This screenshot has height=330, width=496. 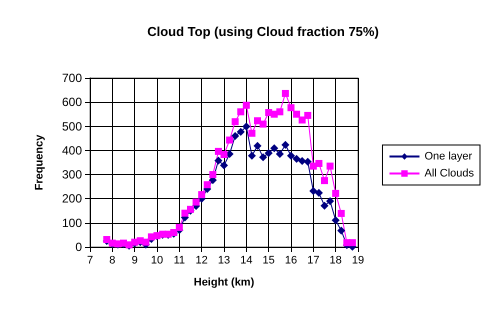 What do you see at coordinates (180, 260) in the screenshot?
I see `x-tick-label: 11` at bounding box center [180, 260].